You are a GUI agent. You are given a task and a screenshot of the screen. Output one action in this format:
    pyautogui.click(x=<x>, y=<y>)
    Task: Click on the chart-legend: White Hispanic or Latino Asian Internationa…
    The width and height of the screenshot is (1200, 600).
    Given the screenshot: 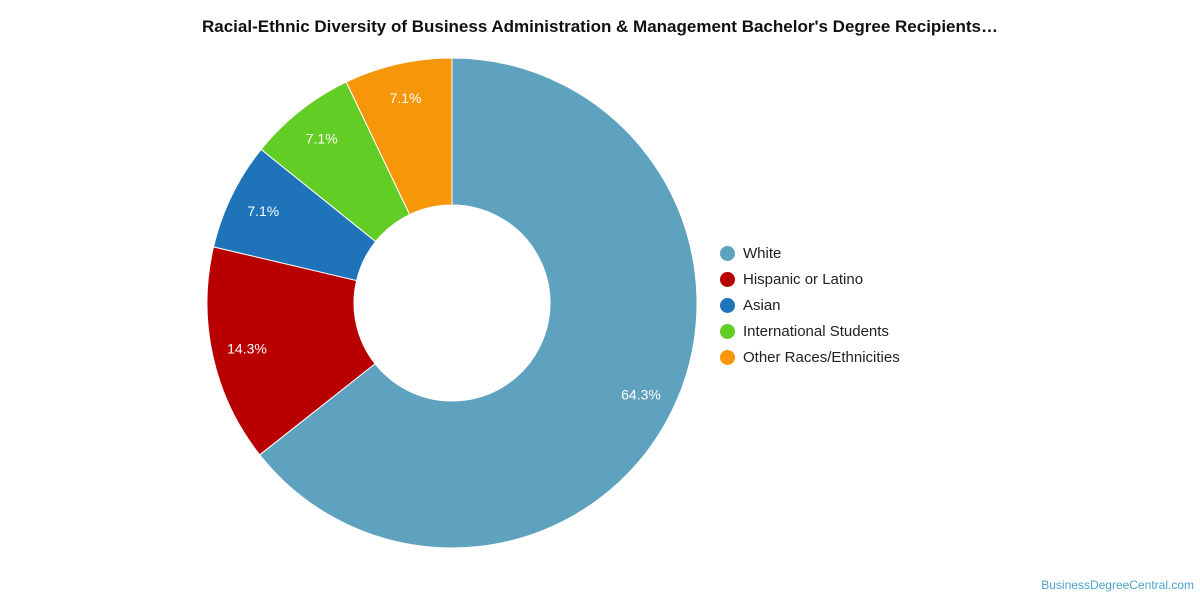 What is the action you would take?
    pyautogui.click(x=810, y=305)
    